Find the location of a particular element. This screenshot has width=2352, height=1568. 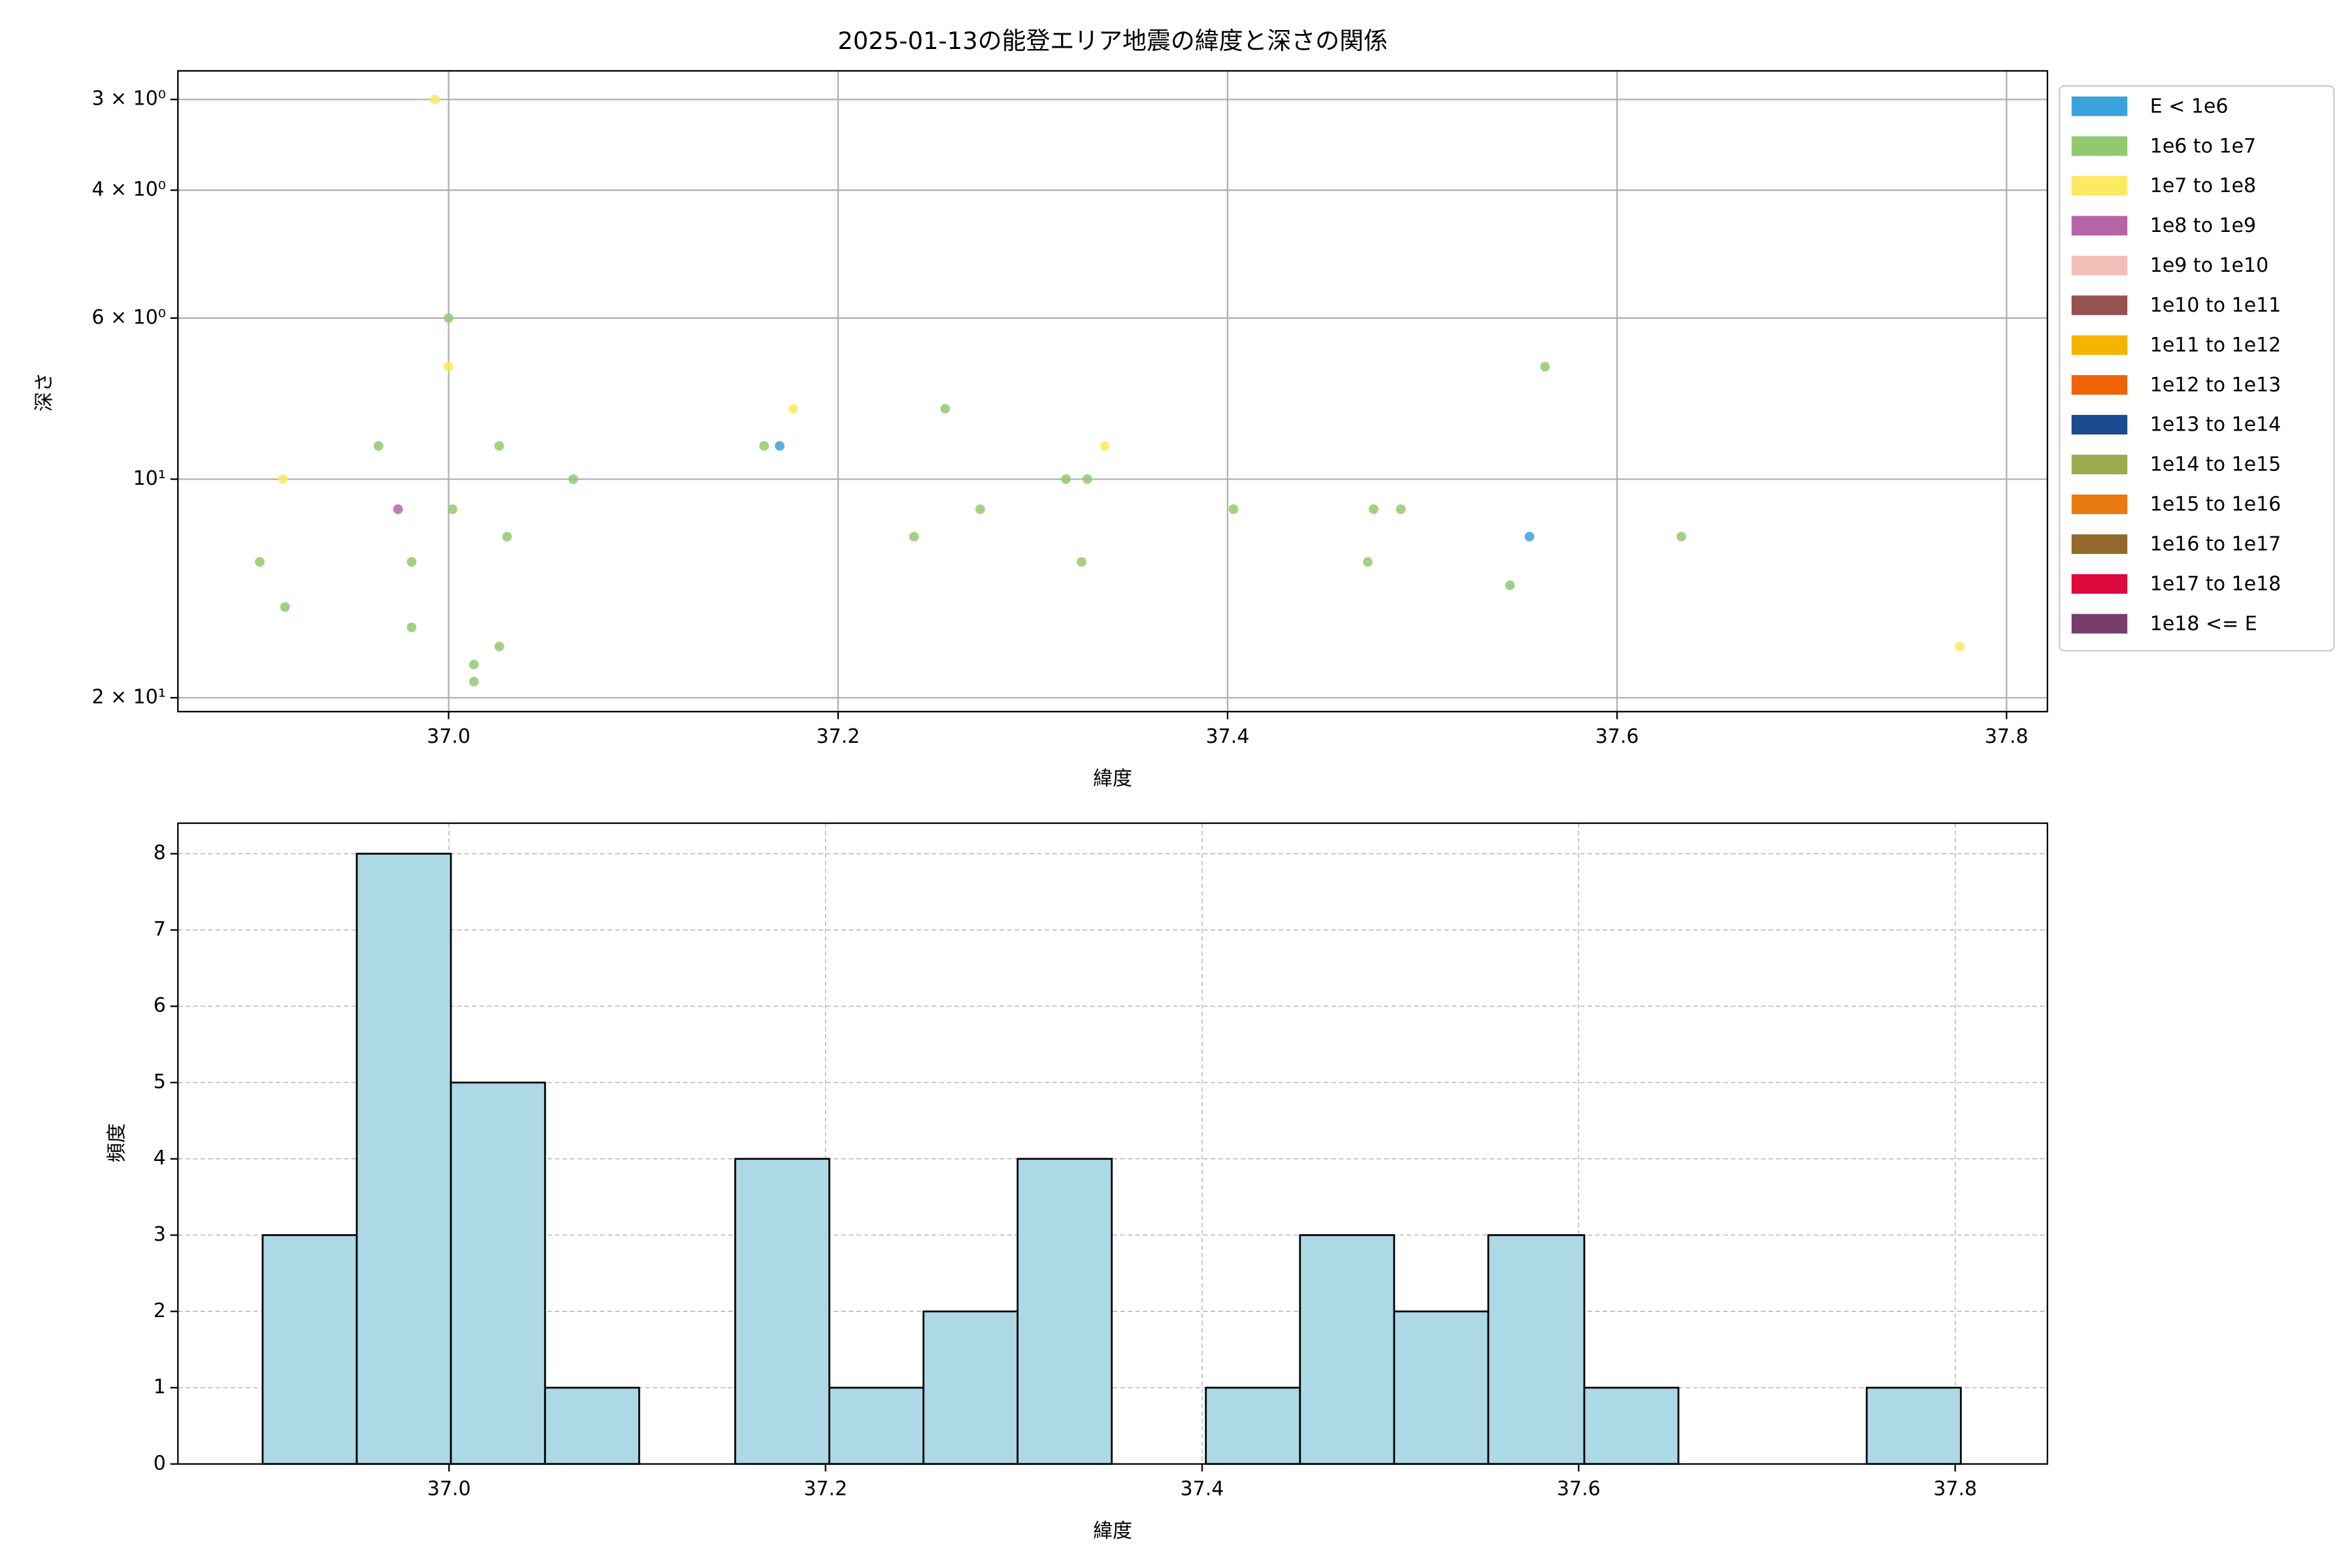

legend-label: 1e14 to 1e15 is located at coordinates (2215, 464).